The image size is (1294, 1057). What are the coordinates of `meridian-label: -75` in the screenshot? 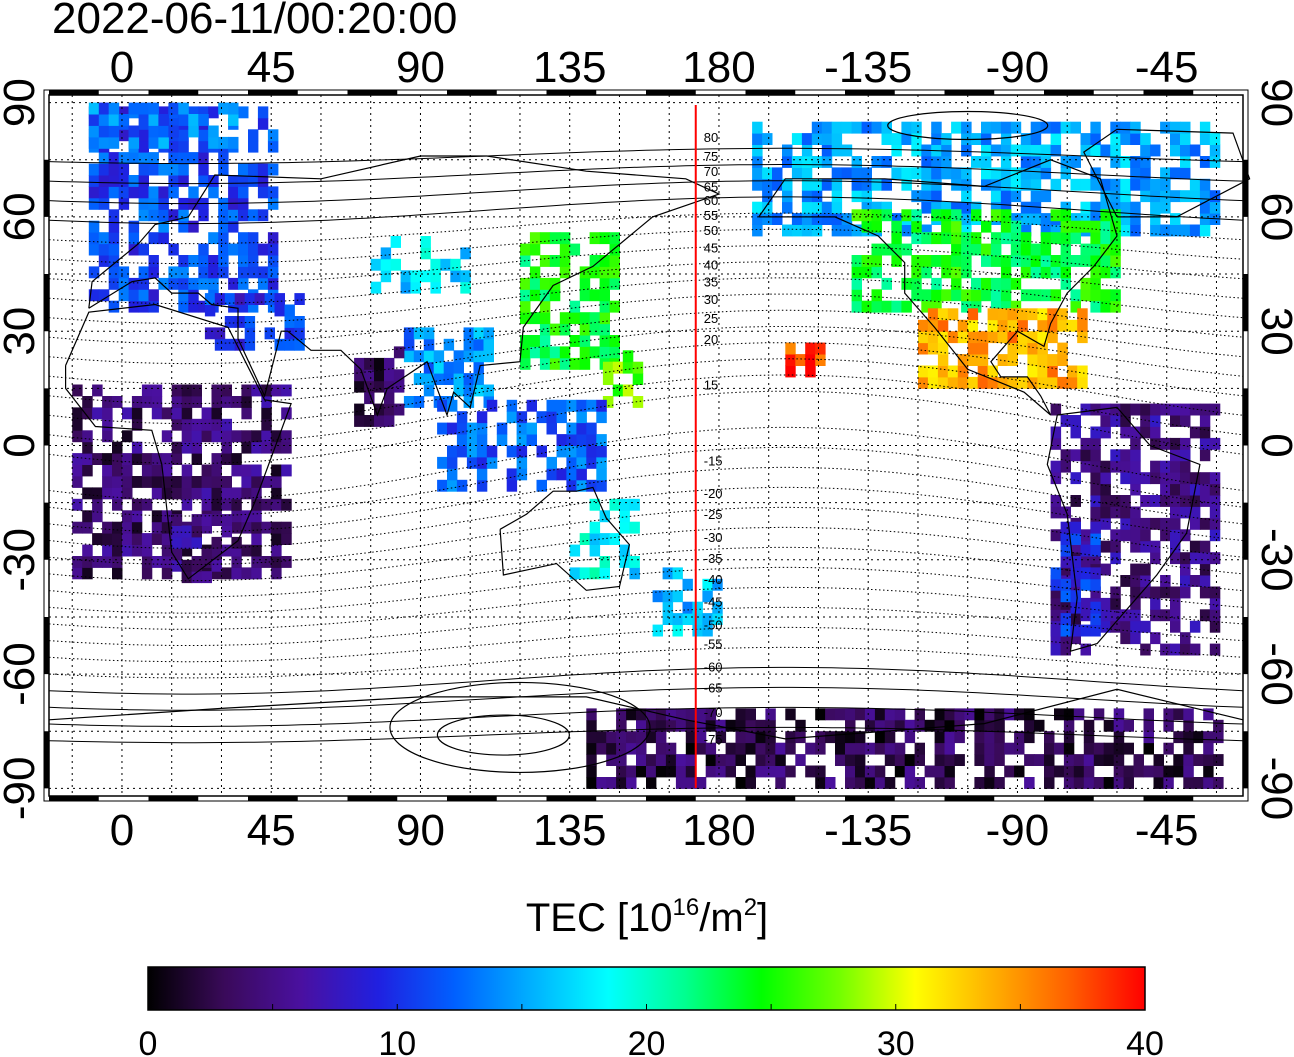 It's located at (713, 739).